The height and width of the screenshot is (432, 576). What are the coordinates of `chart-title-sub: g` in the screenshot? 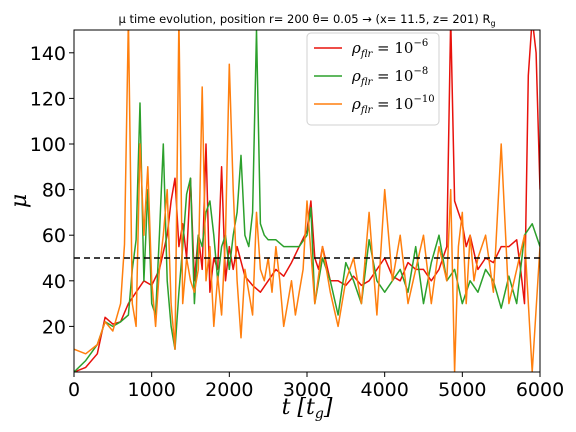 It's located at (492, 23).